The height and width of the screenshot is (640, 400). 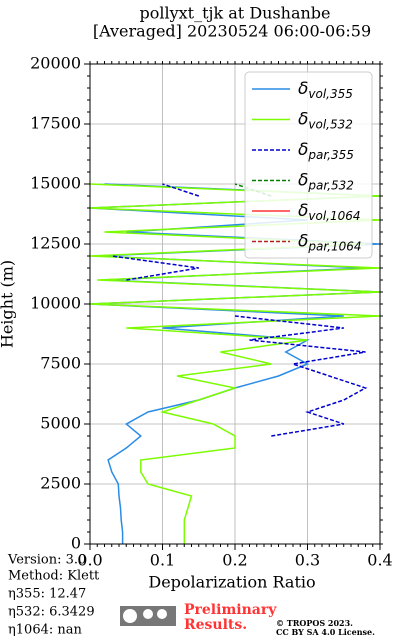 I want to click on y-tick-label: 7500, so click(x=60, y=363).